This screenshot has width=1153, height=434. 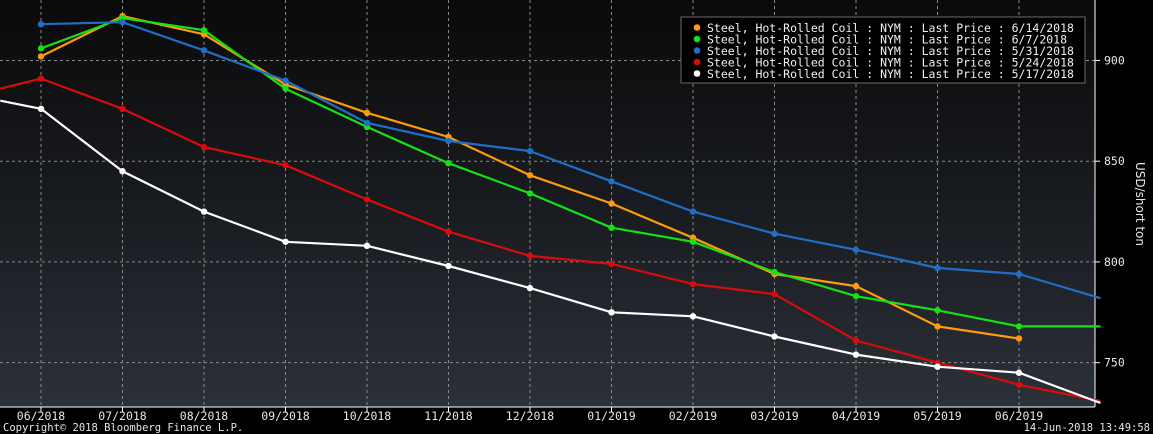 I want to click on x-tick-label: 02/2019, so click(x=693, y=416).